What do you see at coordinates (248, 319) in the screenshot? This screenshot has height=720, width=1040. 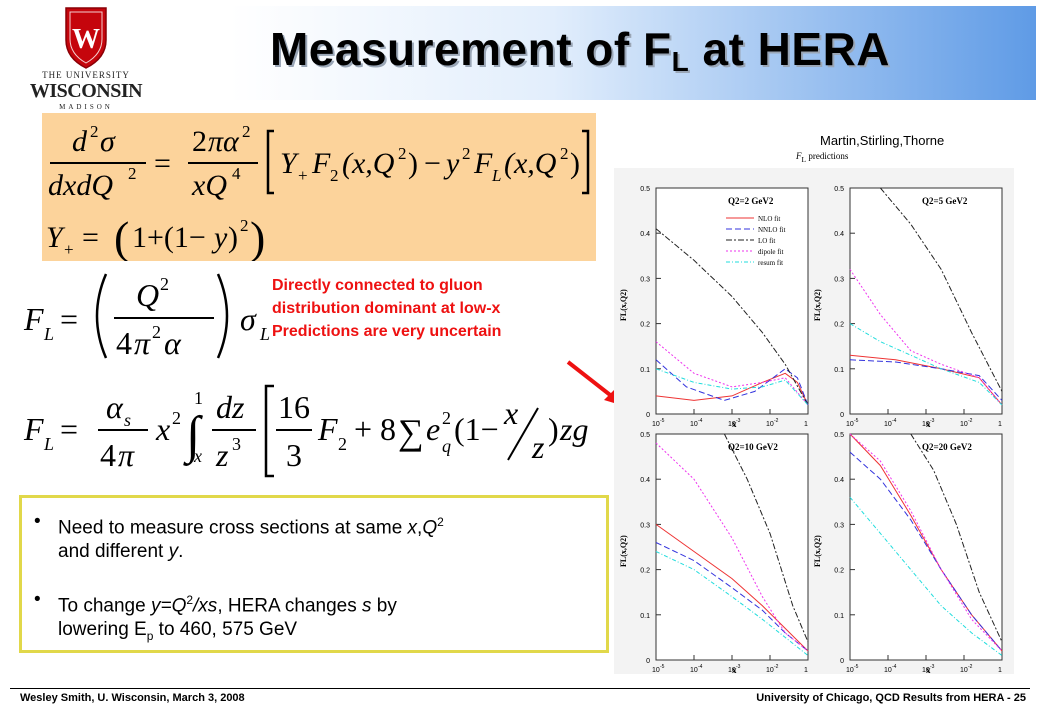 I see `svg-text: σ` at bounding box center [248, 319].